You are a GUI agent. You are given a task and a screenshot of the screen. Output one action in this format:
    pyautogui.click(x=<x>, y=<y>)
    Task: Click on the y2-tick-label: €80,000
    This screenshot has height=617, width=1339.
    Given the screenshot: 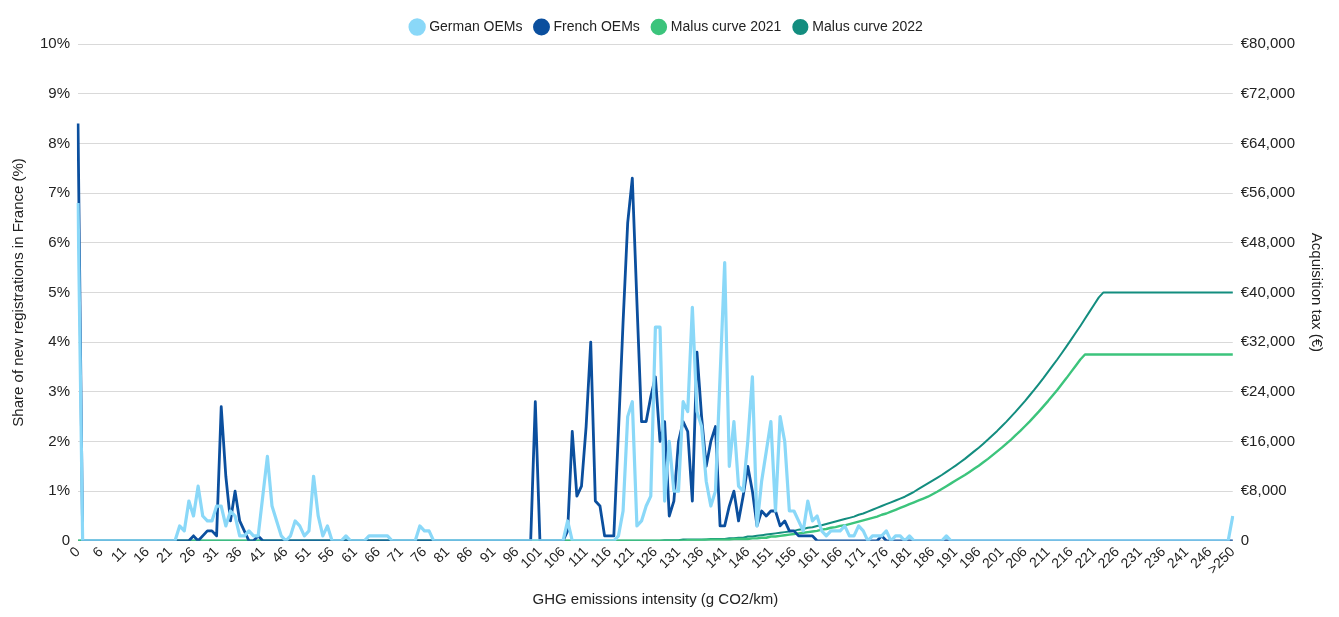 What is the action you would take?
    pyautogui.click(x=1268, y=43)
    